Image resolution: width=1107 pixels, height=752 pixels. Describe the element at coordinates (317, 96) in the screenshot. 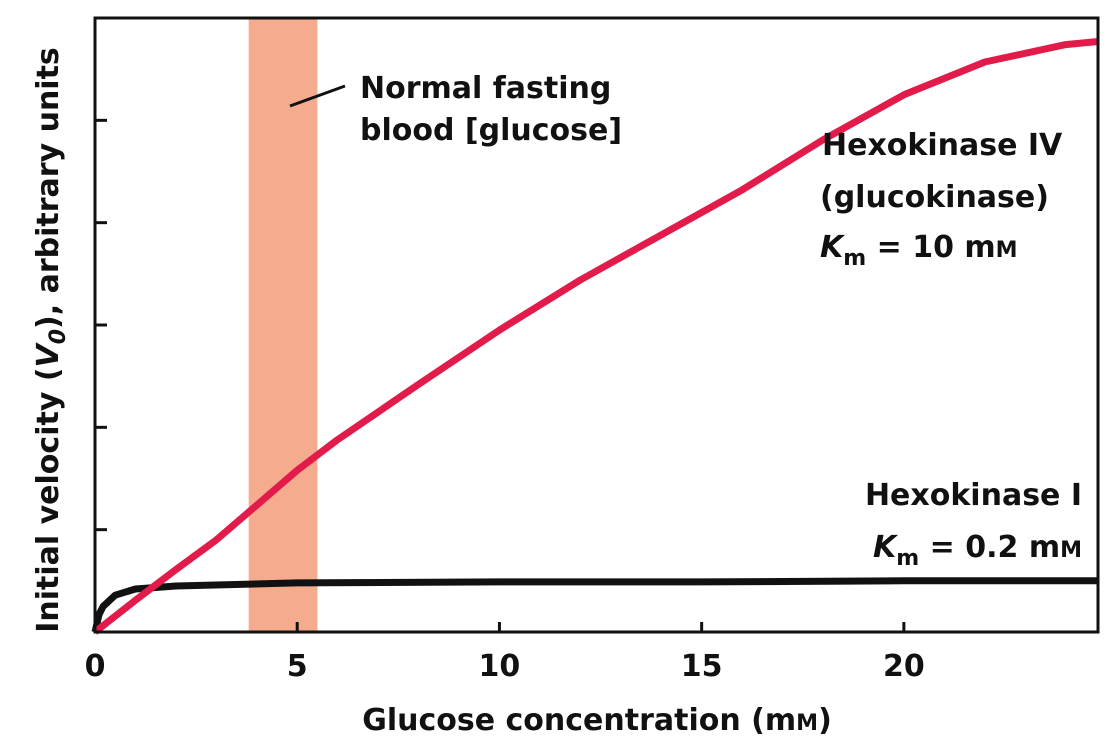

I see `annotation-leader` at that location.